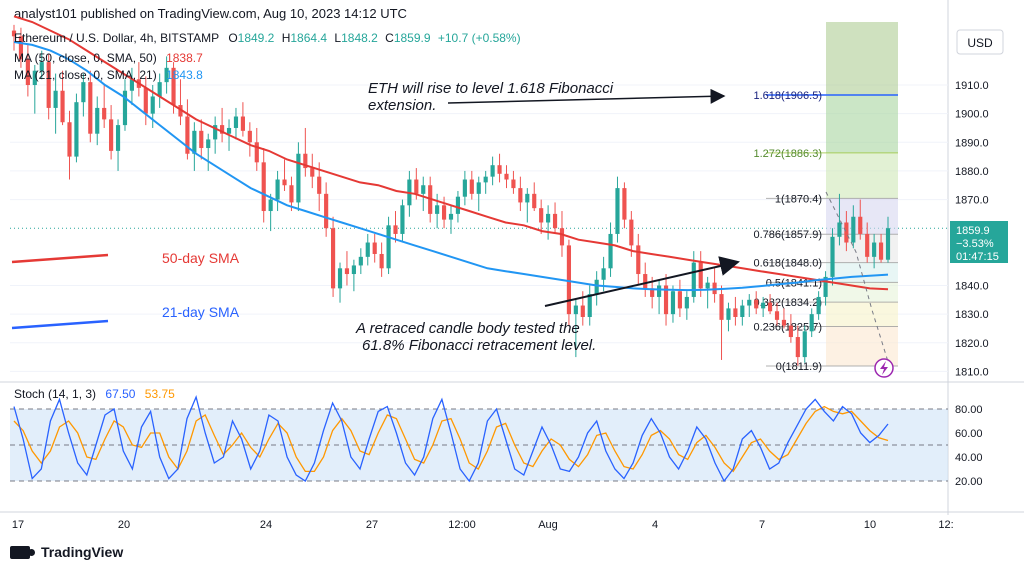 Image resolution: width=1024 pixels, height=570 pixels. I want to click on bar-countdown: 01:47:15, so click(977, 257).